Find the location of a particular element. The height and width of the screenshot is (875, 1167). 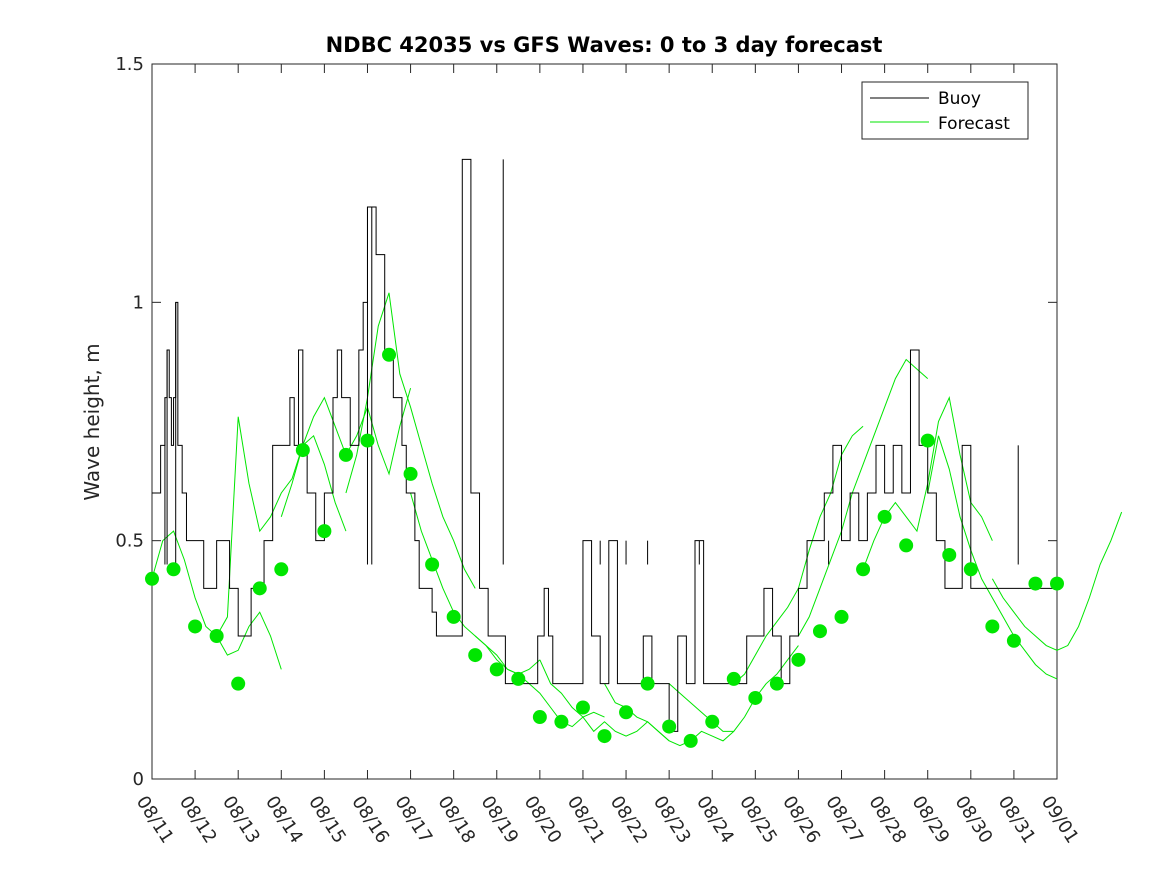

y-axis-label: Wave height, m is located at coordinates (92, 421).